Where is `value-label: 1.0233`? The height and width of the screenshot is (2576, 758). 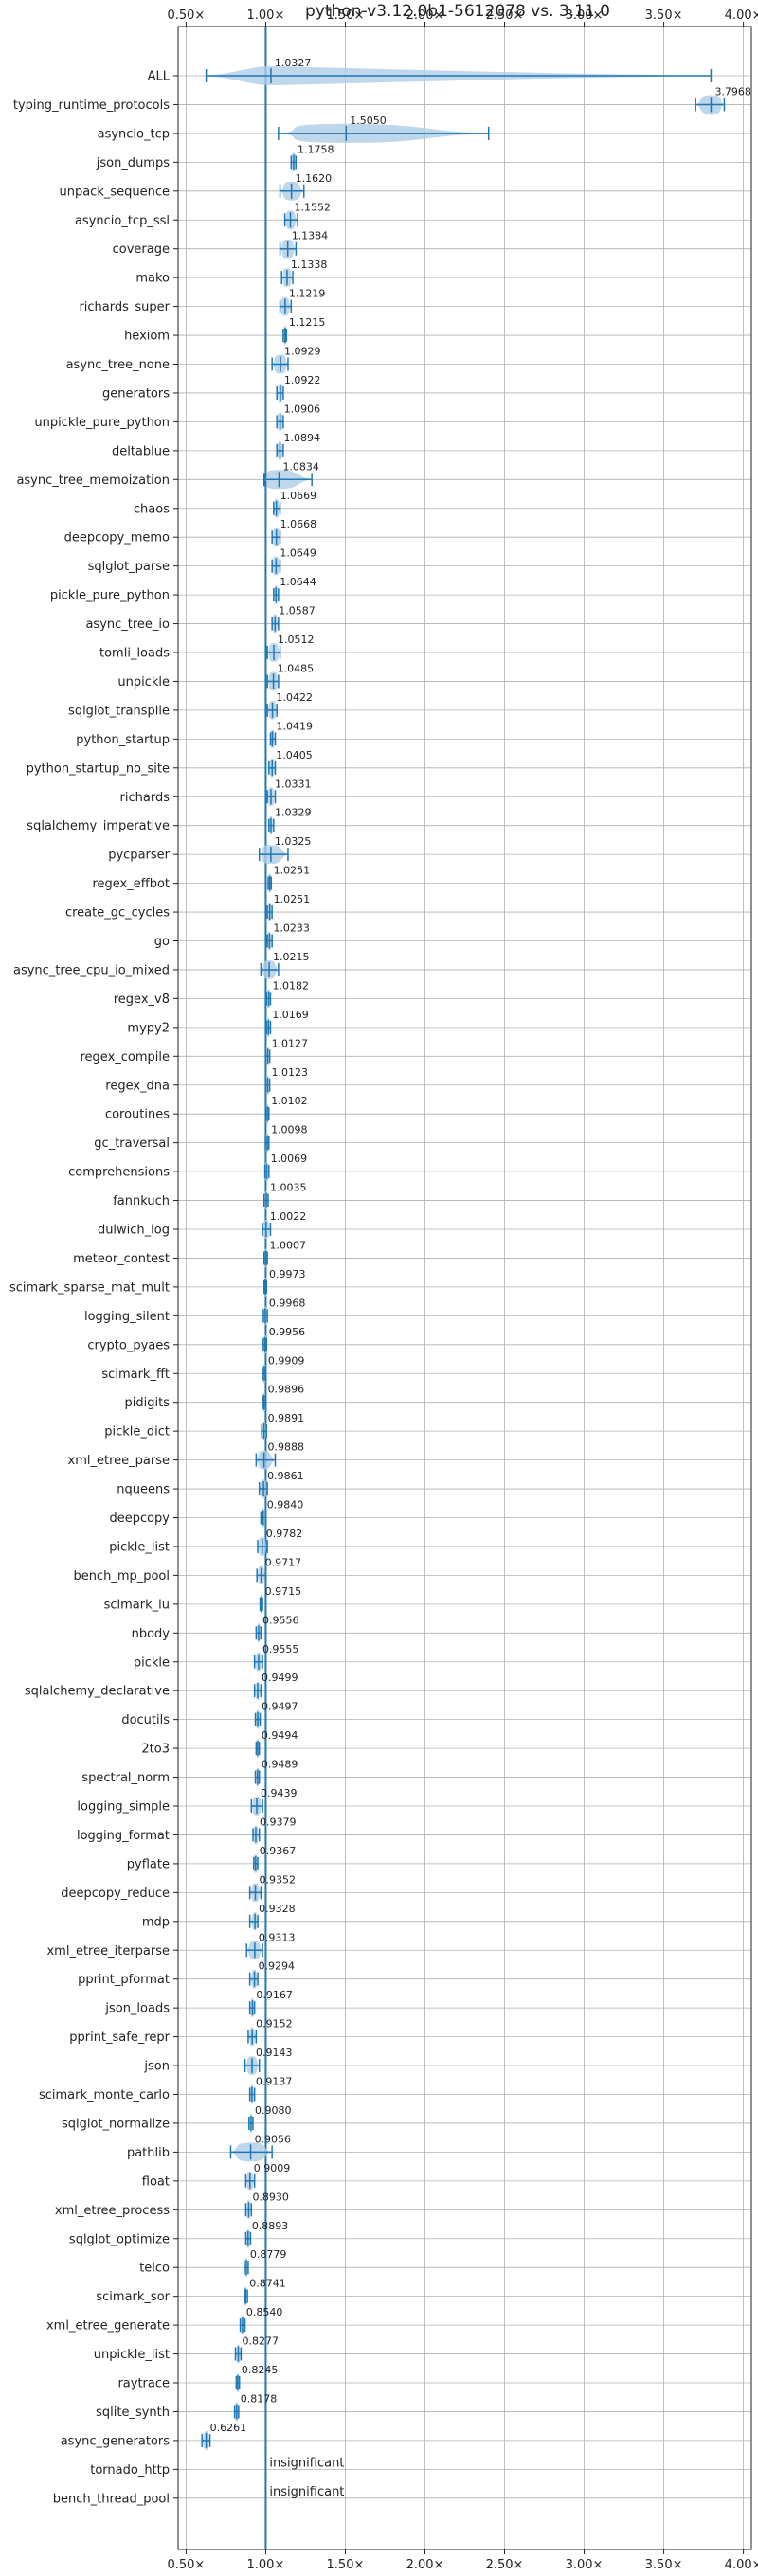 value-label: 1.0233 is located at coordinates (291, 928).